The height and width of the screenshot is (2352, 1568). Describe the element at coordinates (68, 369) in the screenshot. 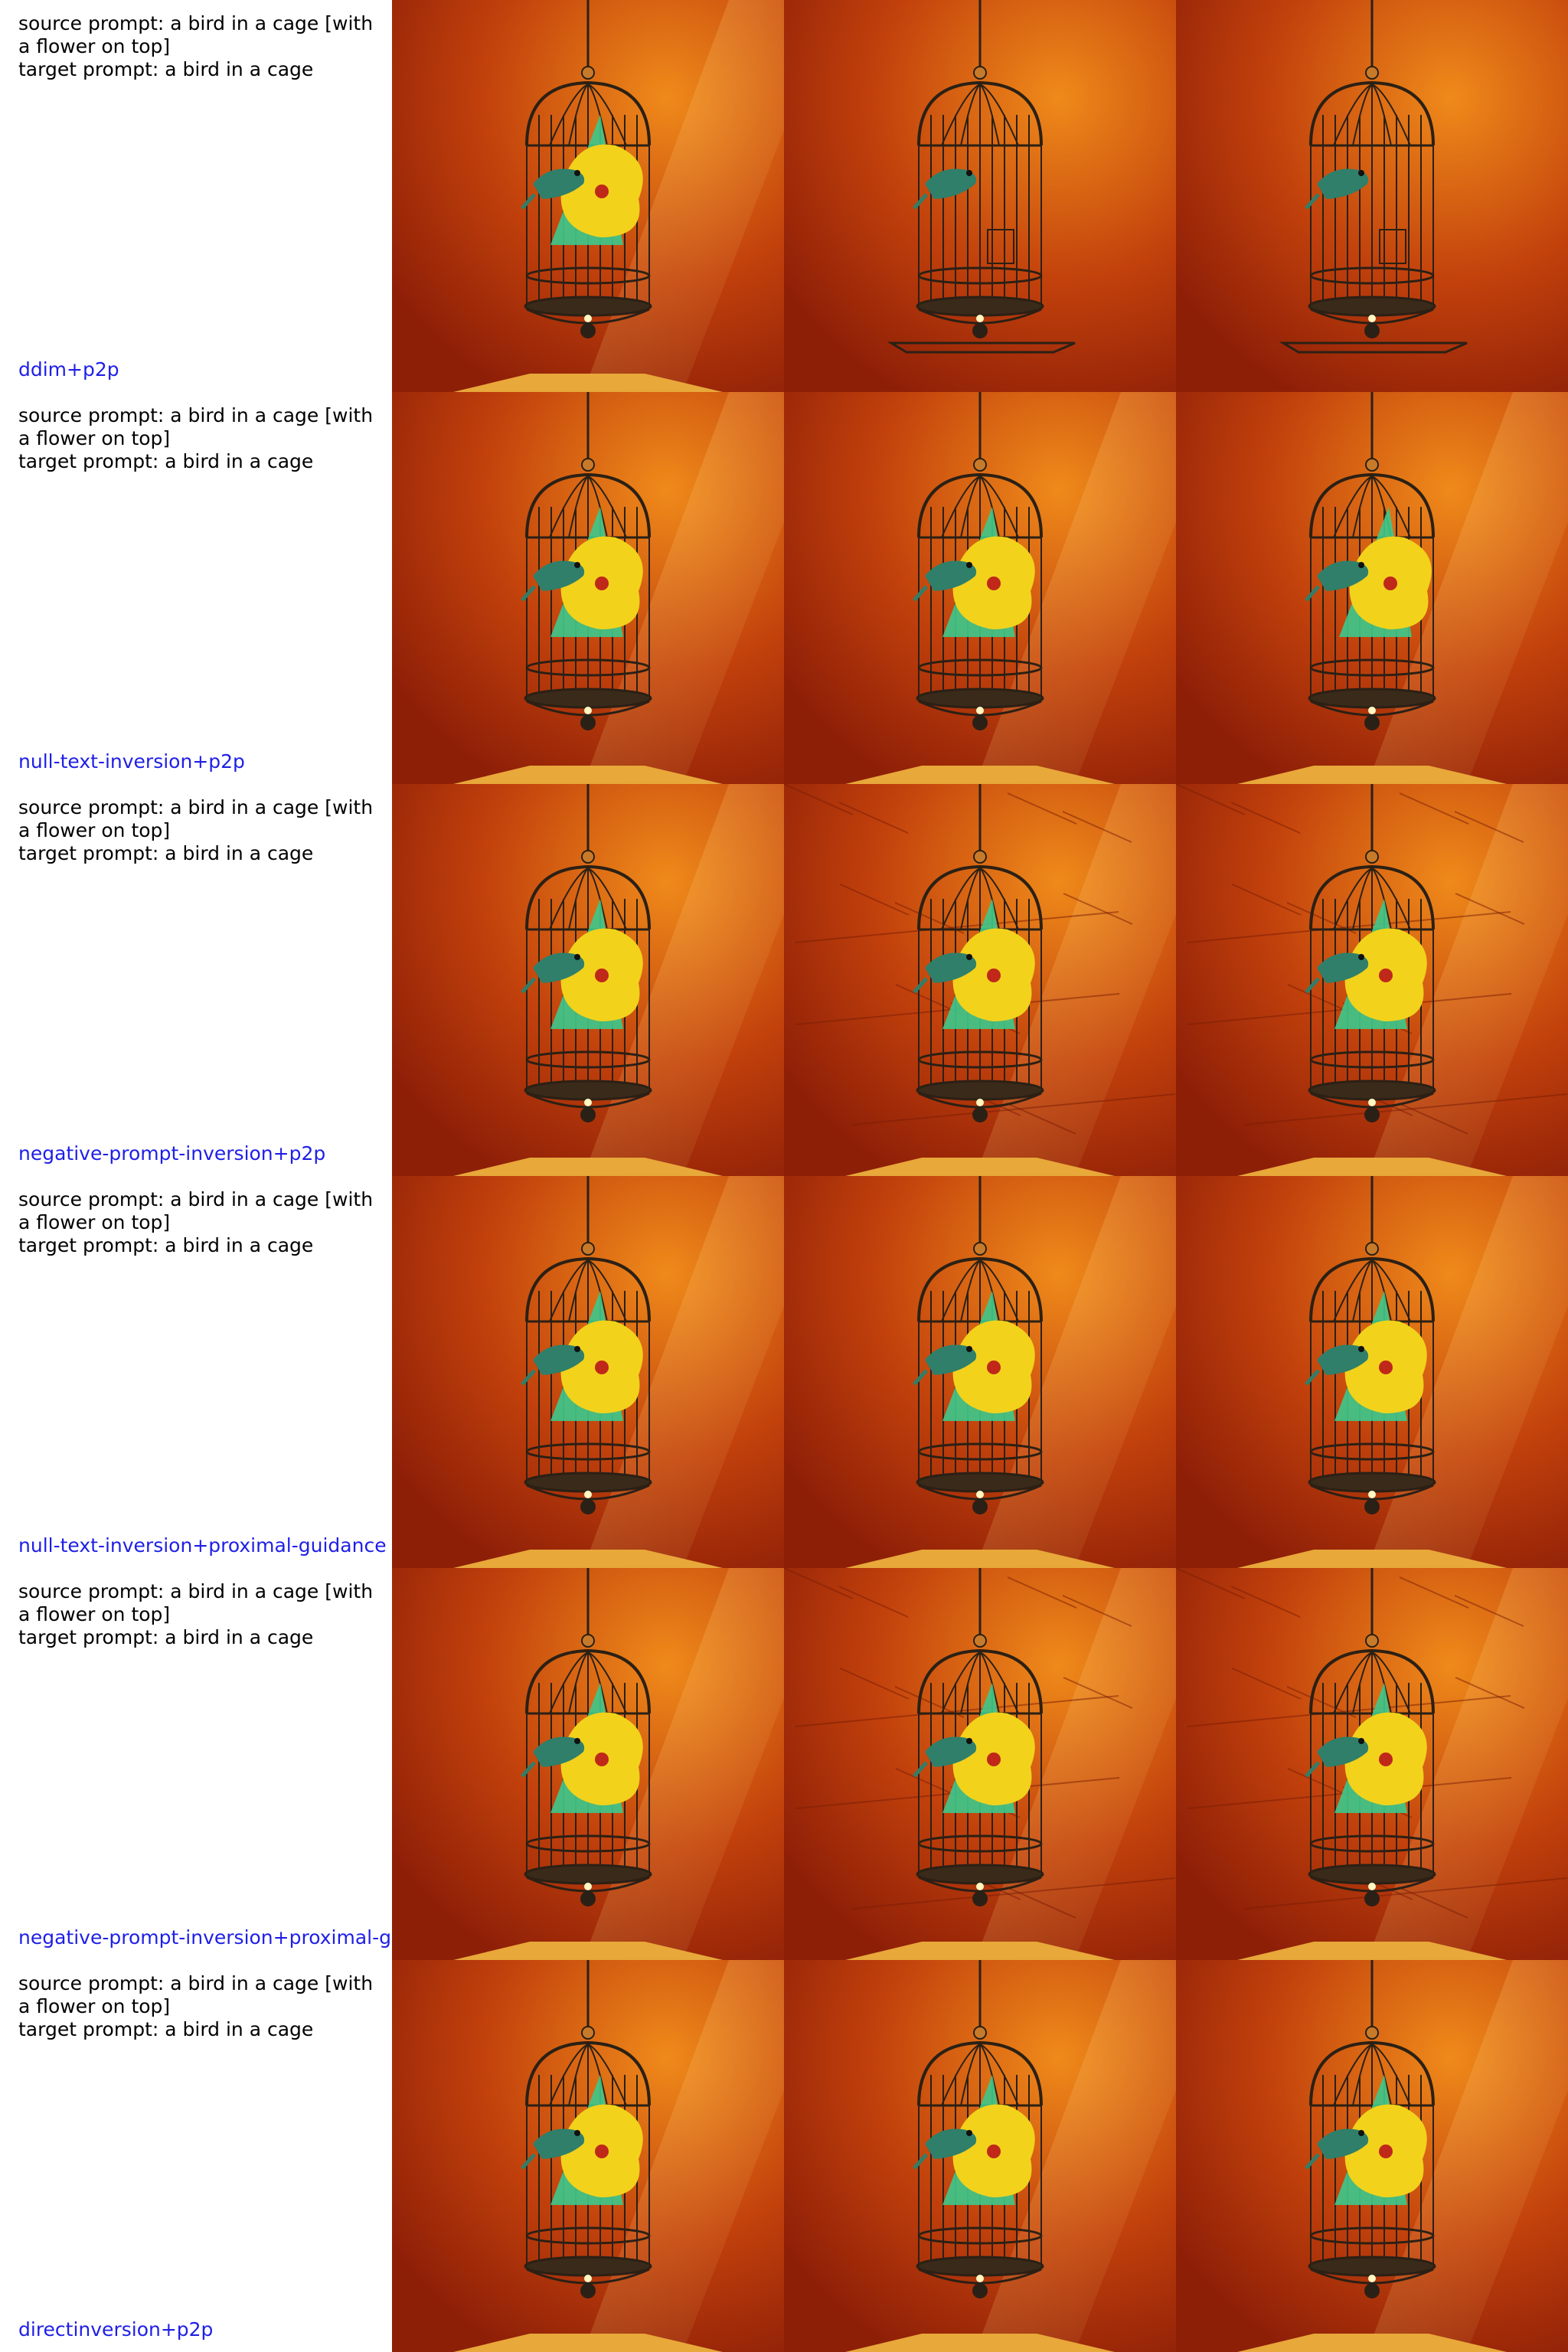

I see `method-label: ddim+p2p` at that location.